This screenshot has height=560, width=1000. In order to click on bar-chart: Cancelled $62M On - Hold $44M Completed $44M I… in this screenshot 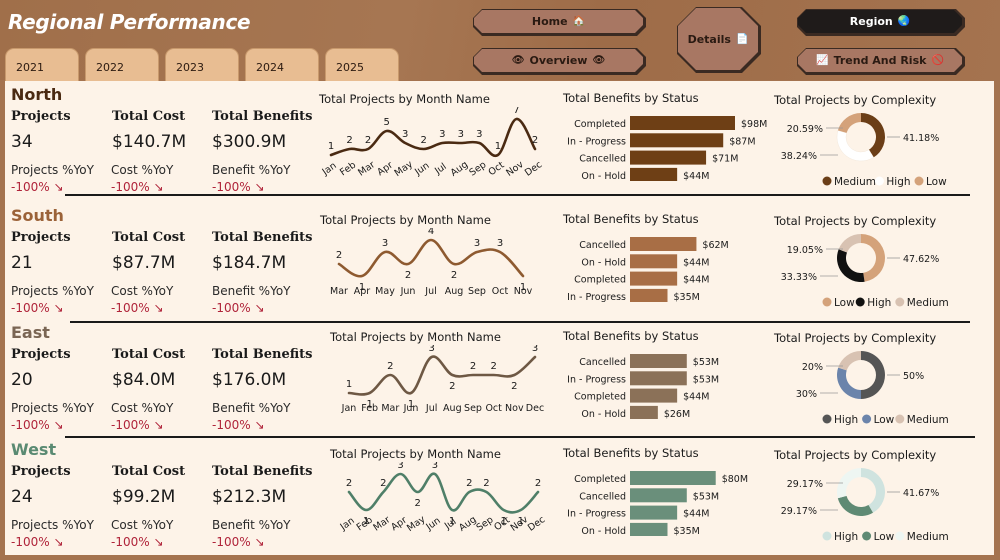, I will do `click(648, 269)`.